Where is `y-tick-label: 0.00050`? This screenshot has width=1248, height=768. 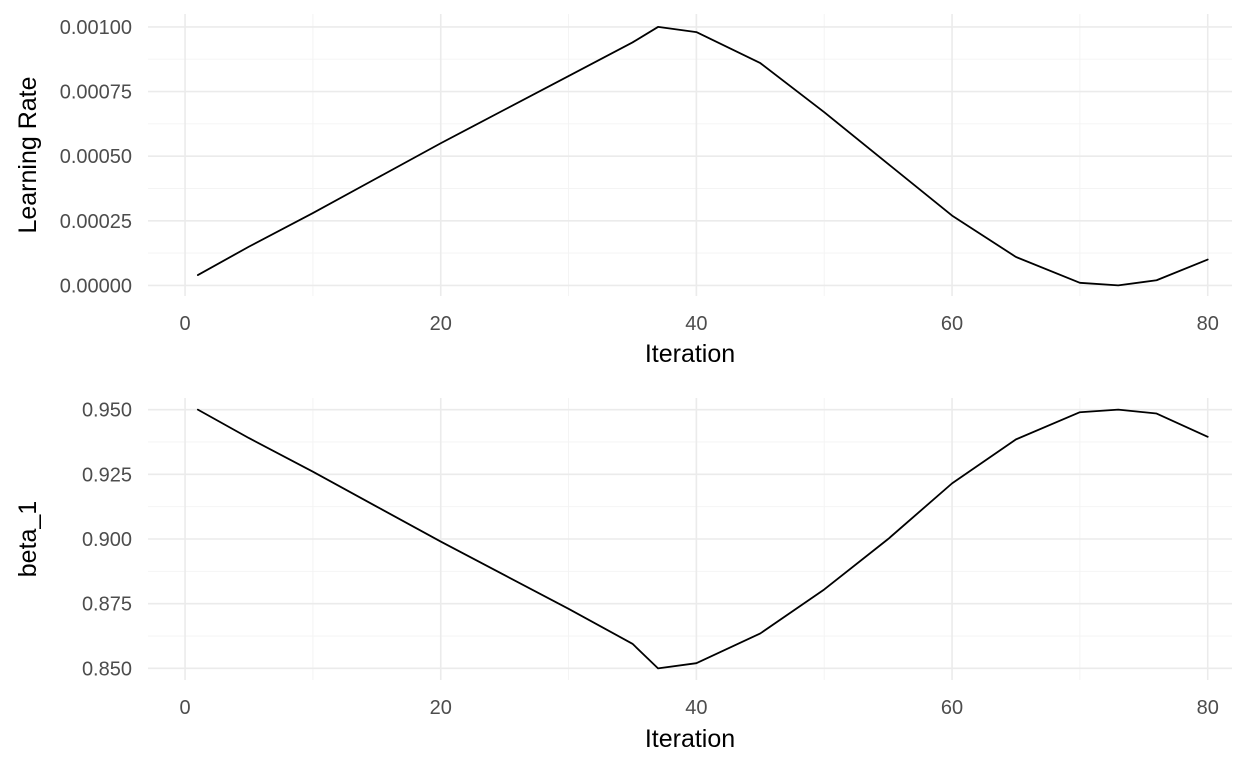 y-tick-label: 0.00050 is located at coordinates (96, 157).